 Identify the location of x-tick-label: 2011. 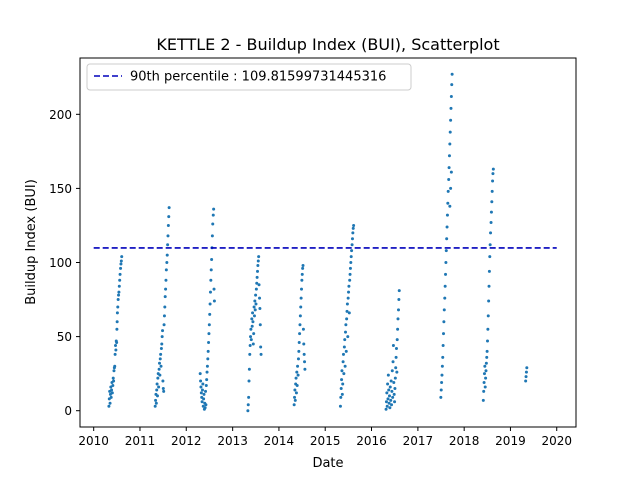
(140, 441).